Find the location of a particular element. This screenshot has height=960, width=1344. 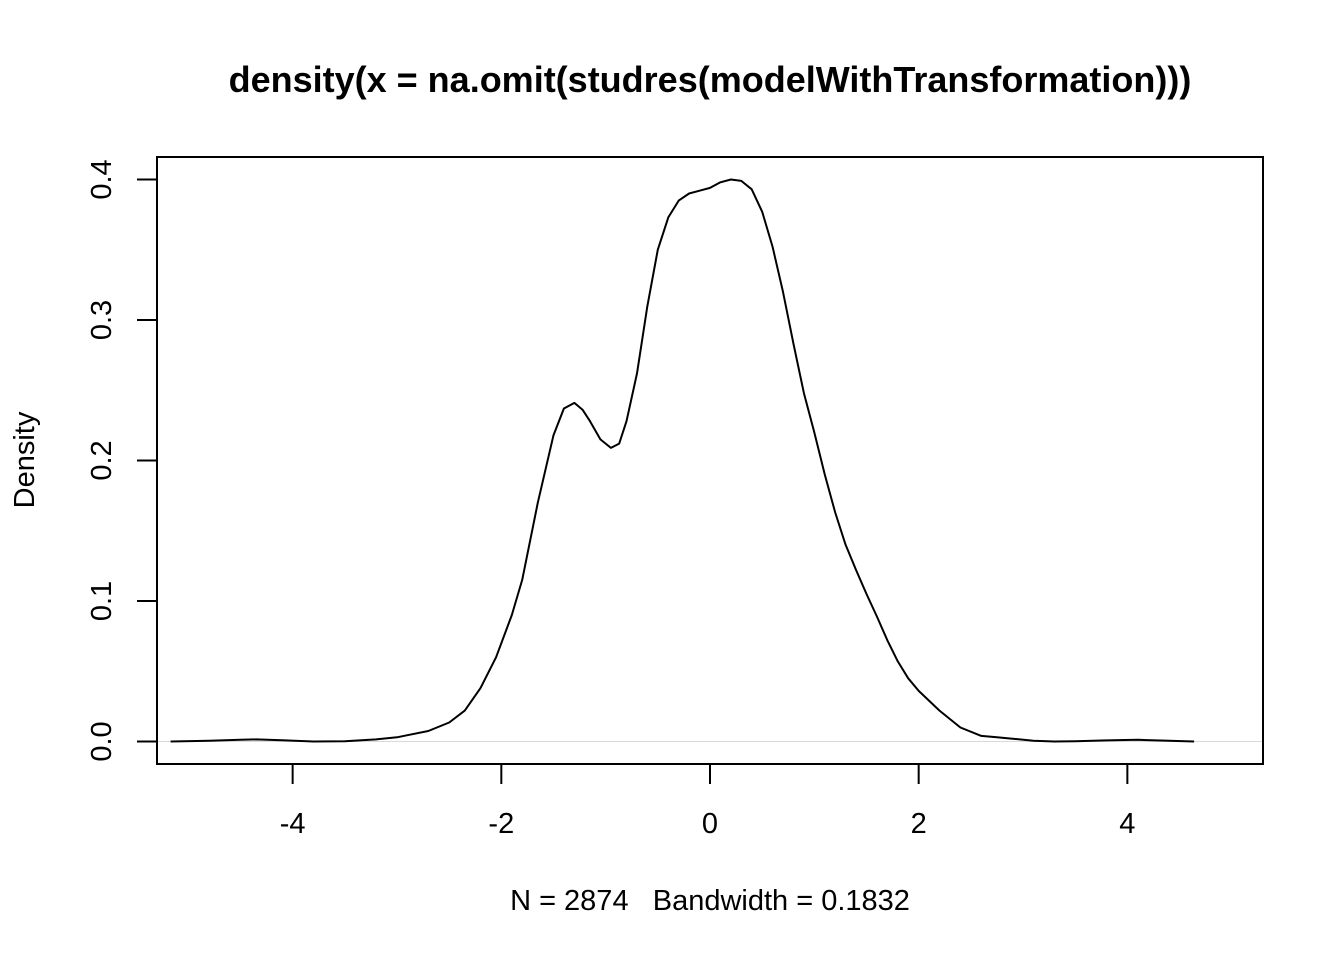

y-tick-label: 0.1 is located at coordinates (102, 601).